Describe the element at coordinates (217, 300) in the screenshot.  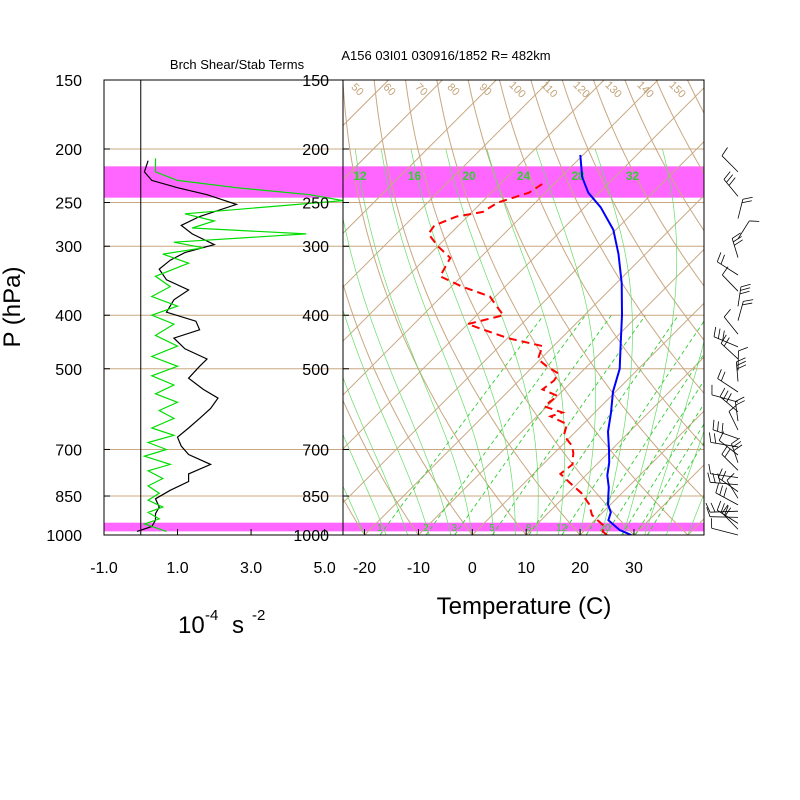
I see `dry-adiabat--40` at that location.